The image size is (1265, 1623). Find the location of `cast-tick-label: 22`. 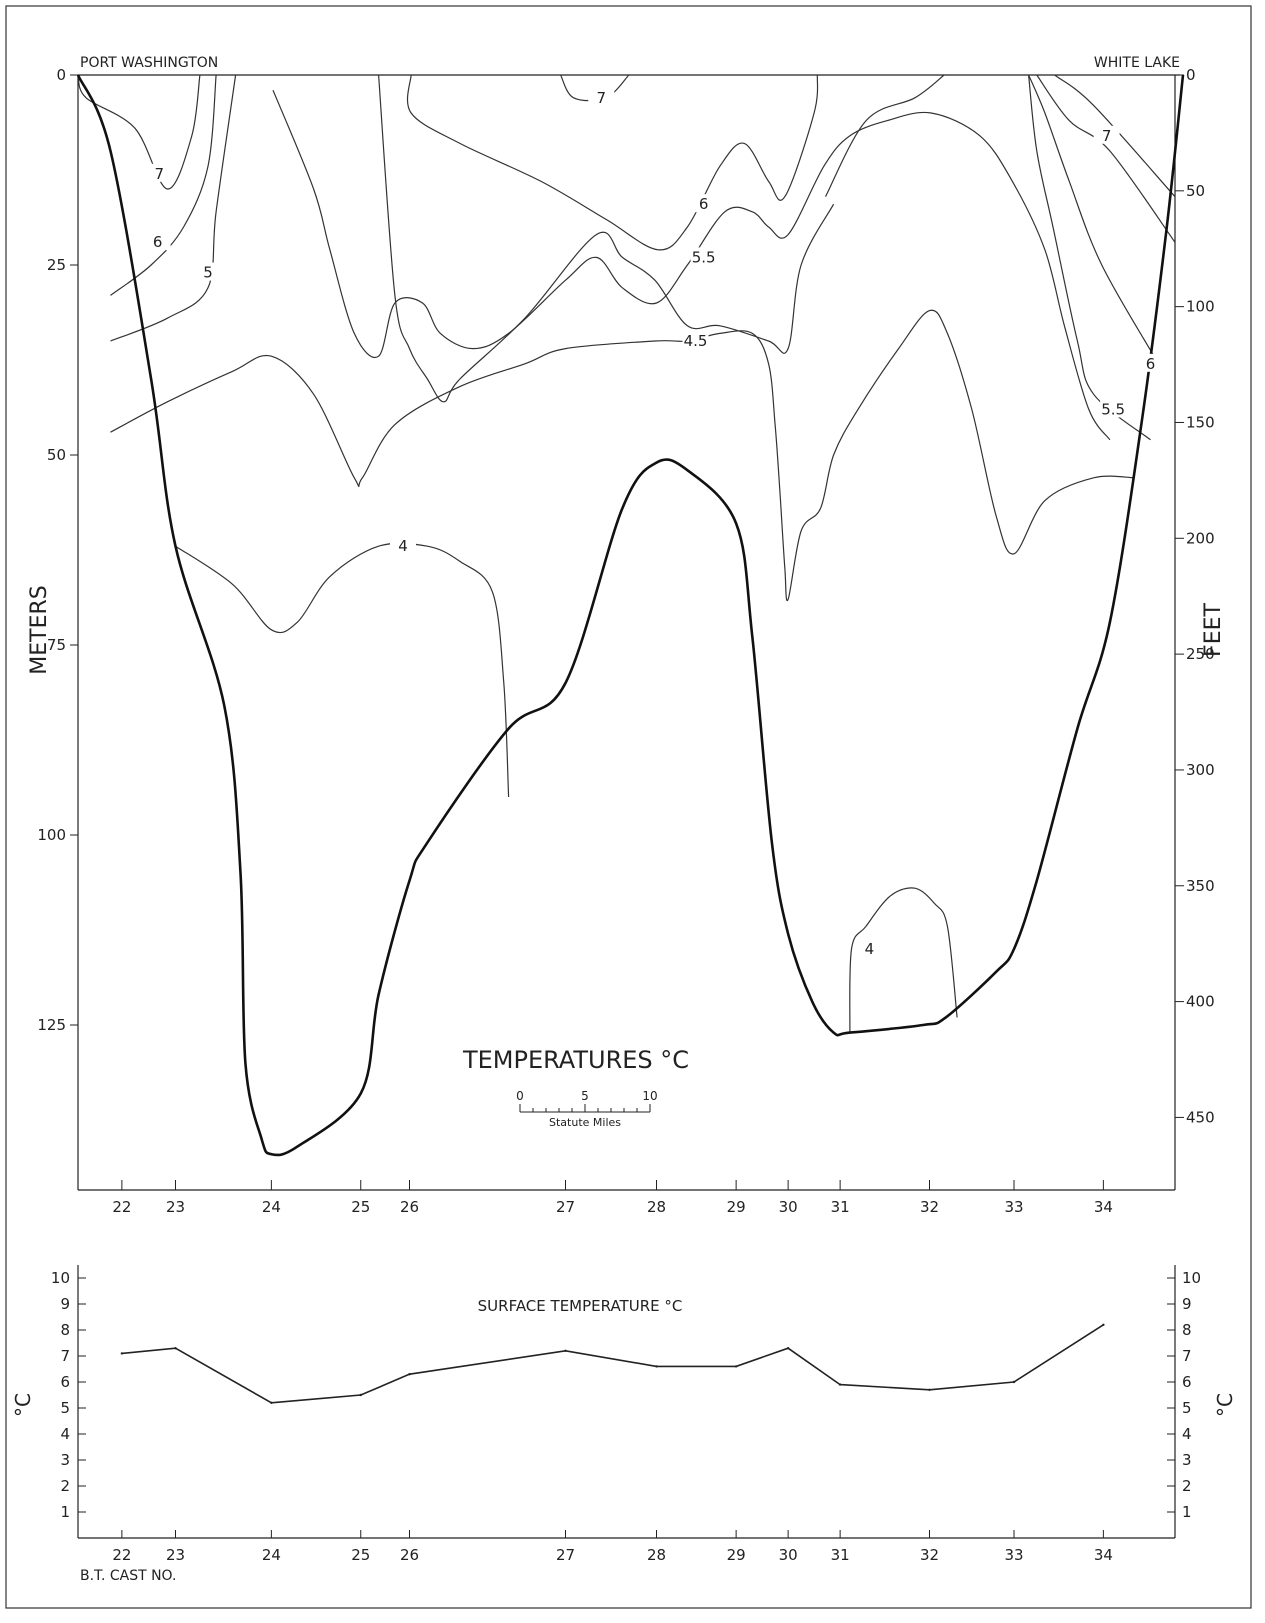

cast-tick-label: 22 is located at coordinates (121, 1207).